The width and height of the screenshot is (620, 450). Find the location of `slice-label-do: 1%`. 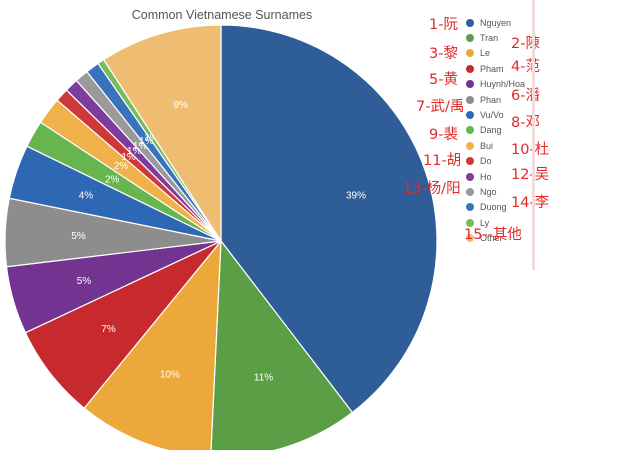

slice-label-do: 1% is located at coordinates (128, 157).